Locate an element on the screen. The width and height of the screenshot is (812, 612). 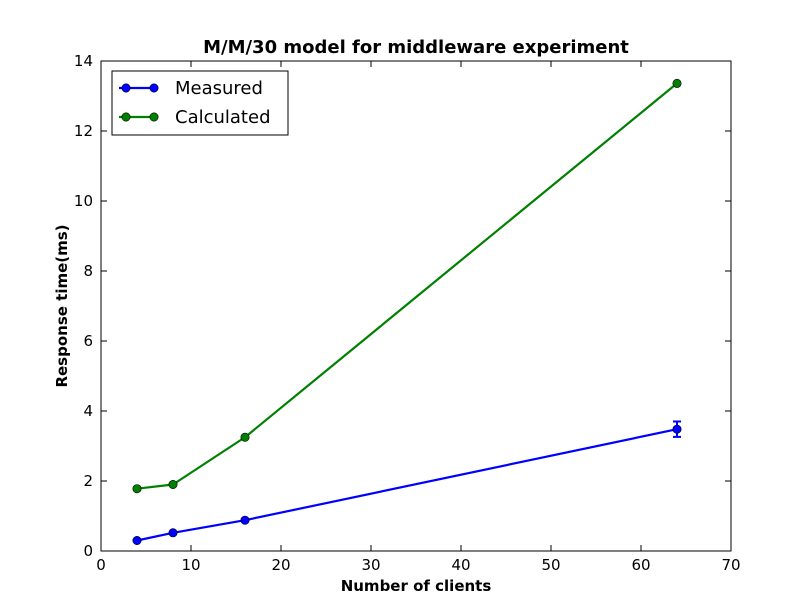
legend: Measured Calculated is located at coordinates (200, 103).